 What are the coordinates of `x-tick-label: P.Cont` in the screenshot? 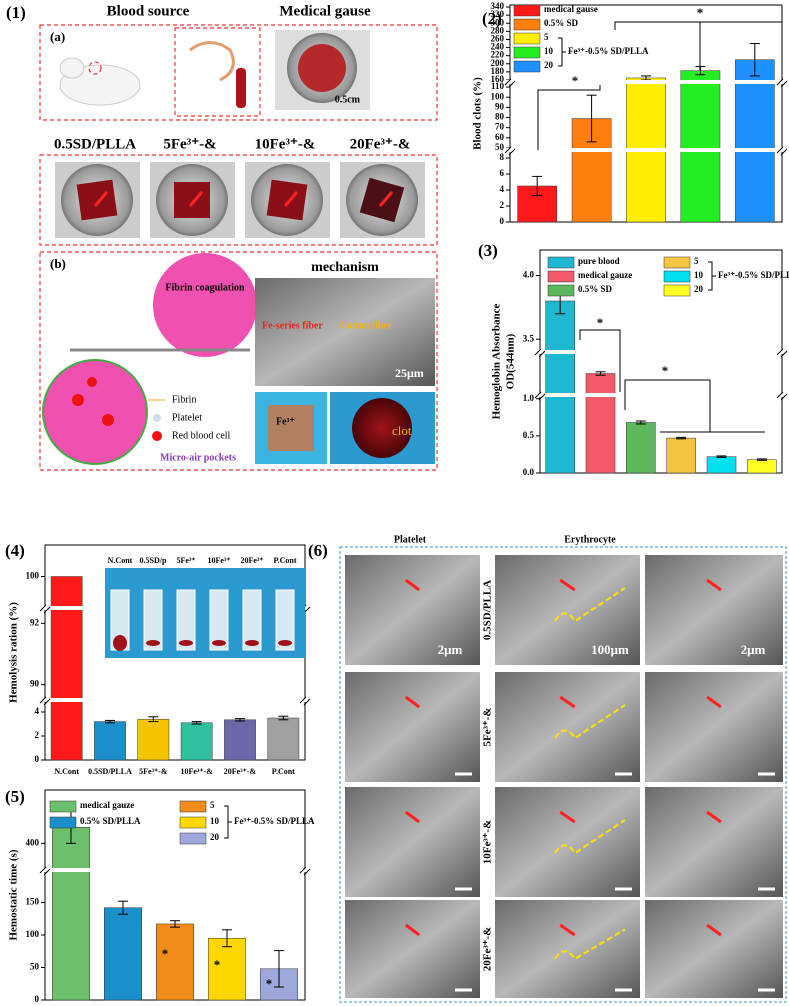 It's located at (283, 771).